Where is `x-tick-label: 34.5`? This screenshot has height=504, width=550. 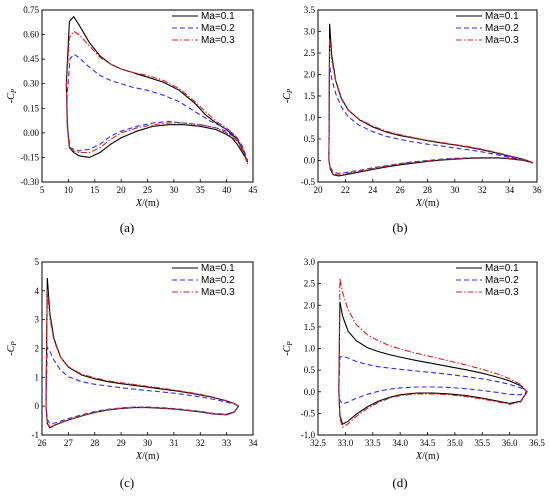
x-tick-label: 34.5 is located at coordinates (428, 443).